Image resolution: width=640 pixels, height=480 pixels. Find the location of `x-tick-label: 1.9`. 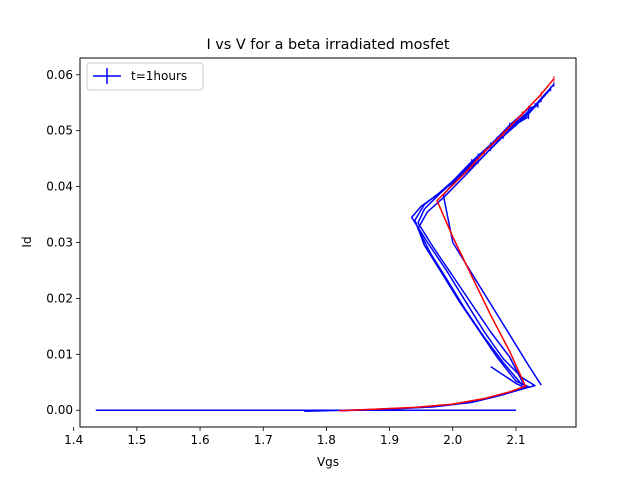

x-tick-label: 1.9 is located at coordinates (389, 440).